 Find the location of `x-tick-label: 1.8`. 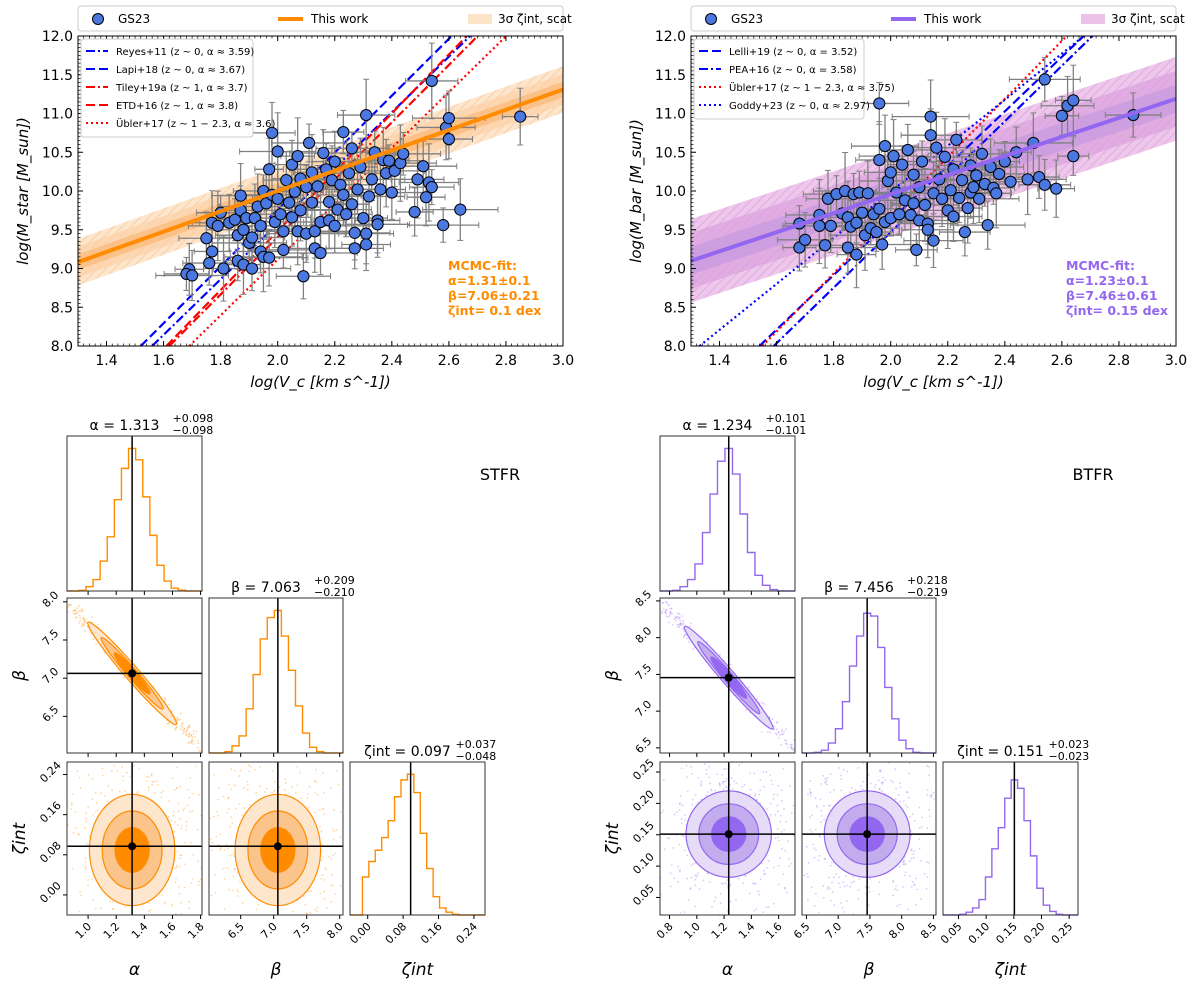

x-tick-label: 1.8 is located at coordinates (834, 361).